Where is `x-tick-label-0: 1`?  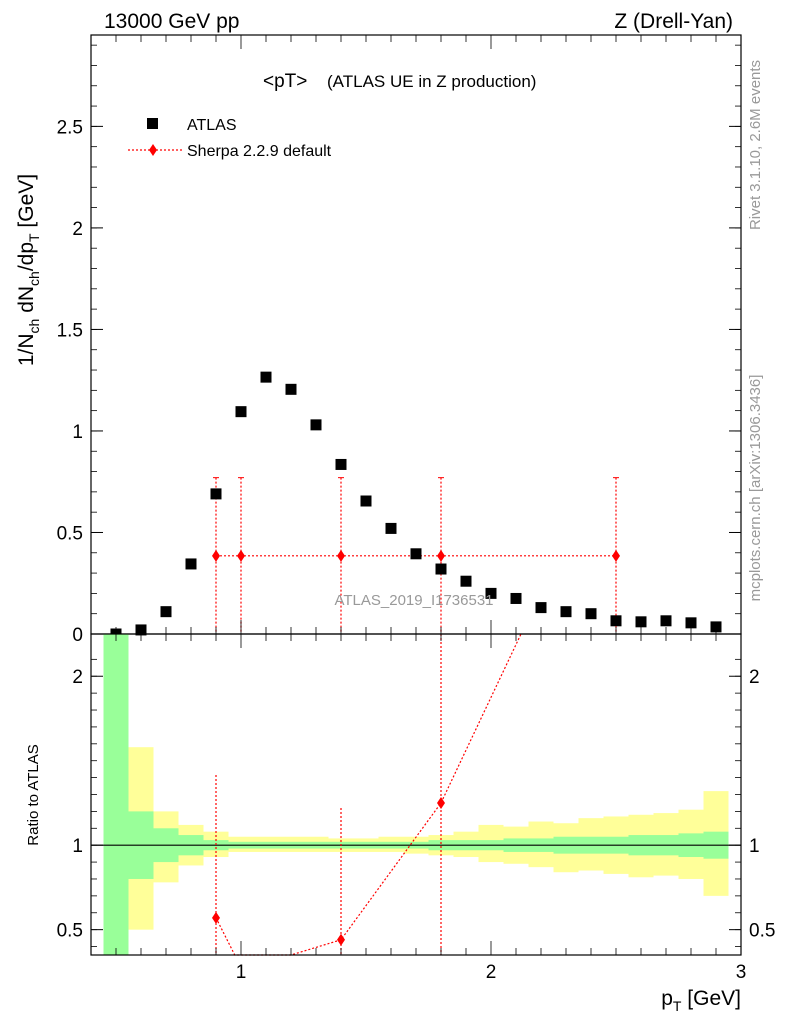
x-tick-label-0: 1 is located at coordinates (241, 972).